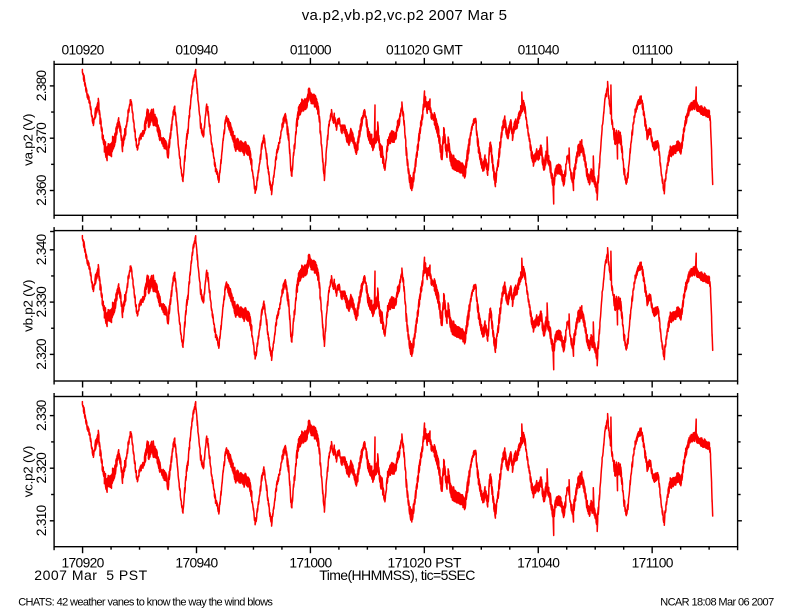  Describe the element at coordinates (90, 575) in the screenshot. I see `svg-text: 2007 Mar 5 PST` at that location.